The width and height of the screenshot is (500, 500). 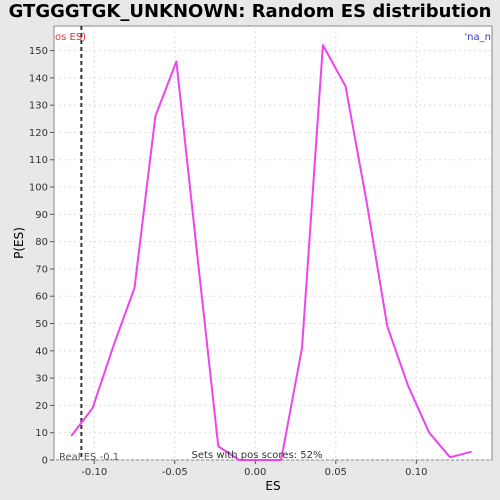 I want to click on pos-scores-label: Sets with pos scores: 52%, so click(x=257, y=455).